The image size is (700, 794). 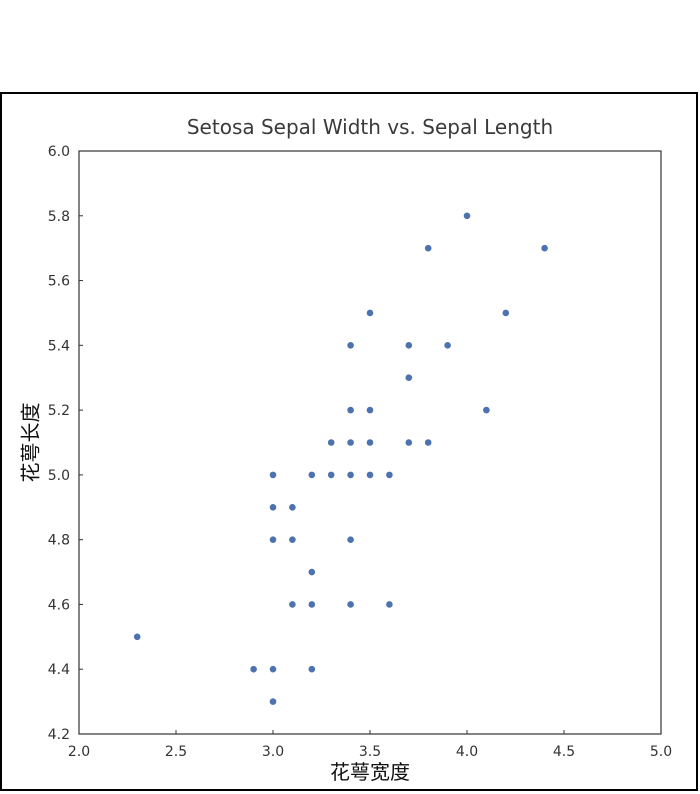 What do you see at coordinates (59, 411) in the screenshot?
I see `y-tick-label: 5.2` at bounding box center [59, 411].